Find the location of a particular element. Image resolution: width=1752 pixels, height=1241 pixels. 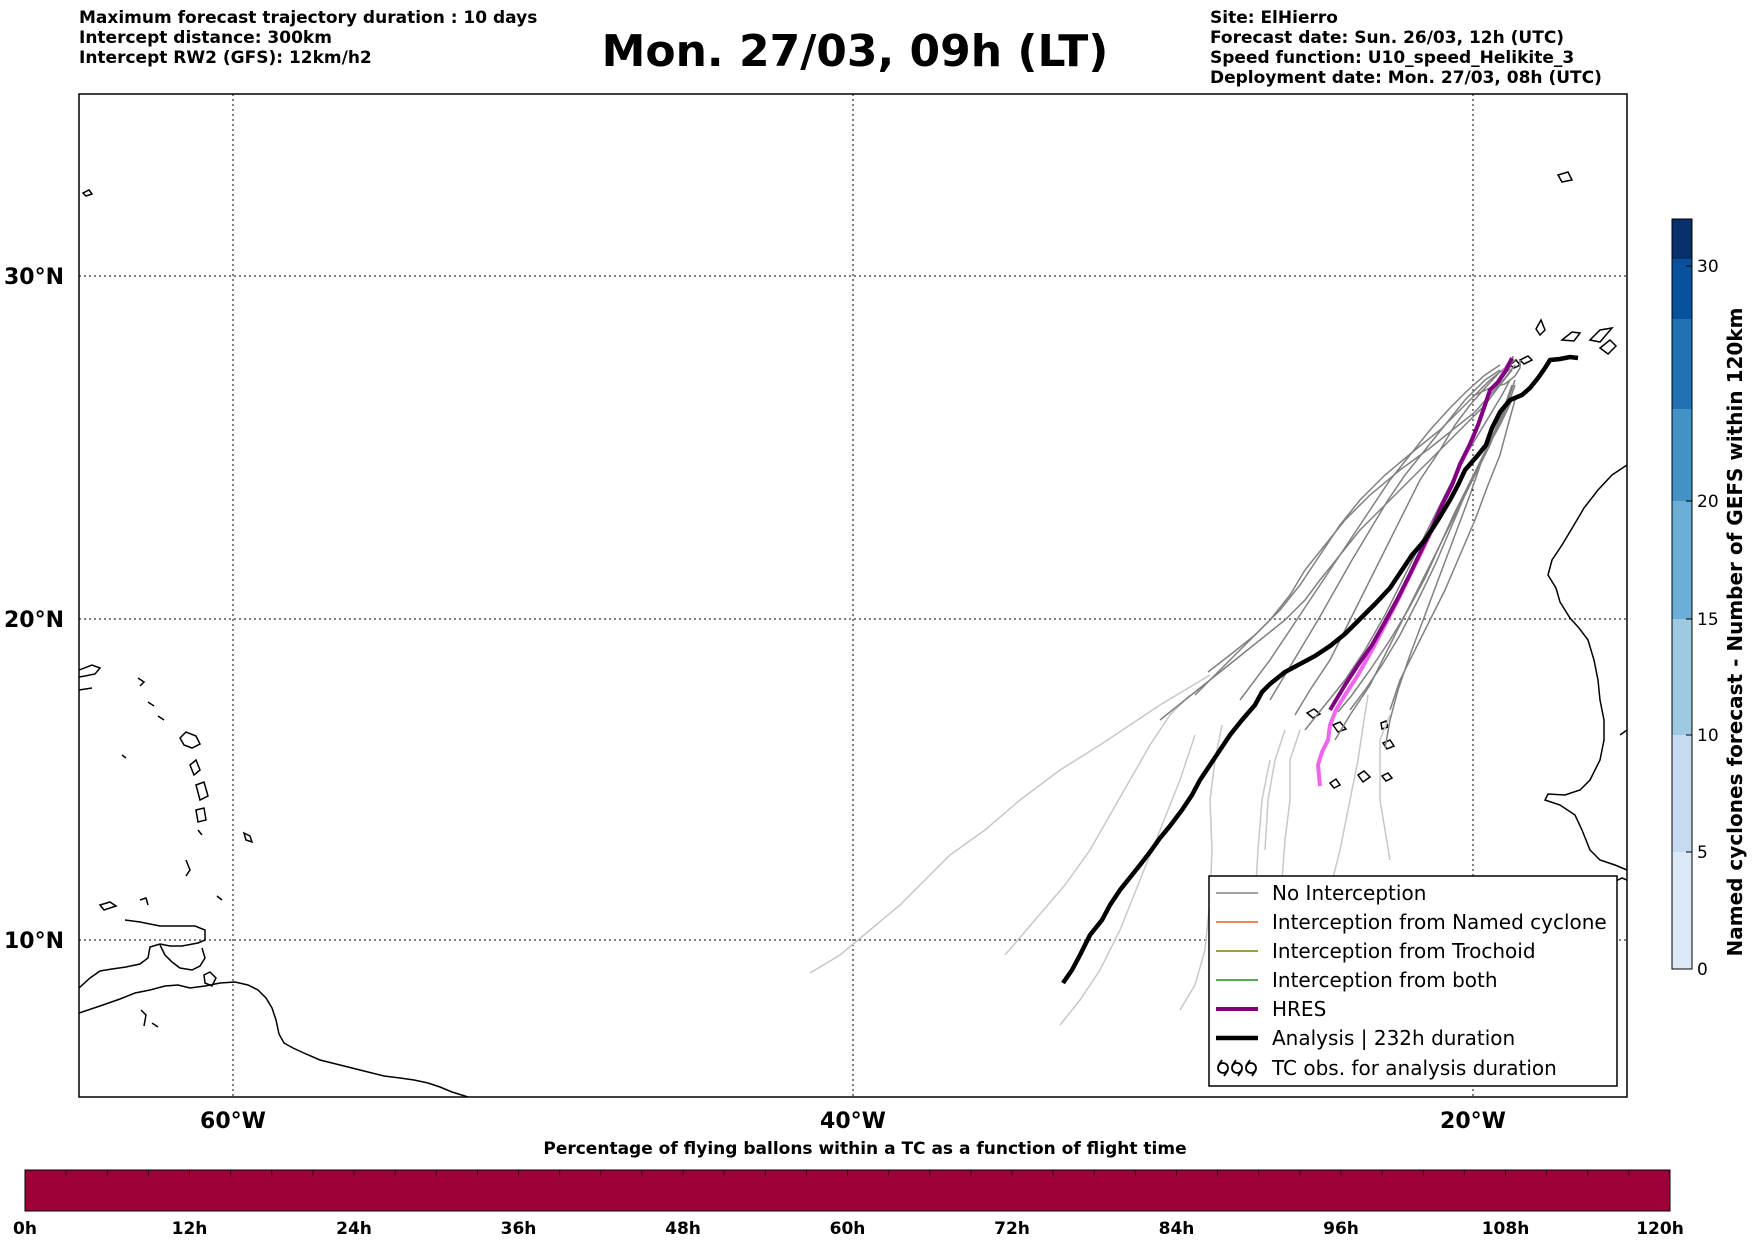

header-intercept-distance: Intercept distance: 300km is located at coordinates (205, 38).